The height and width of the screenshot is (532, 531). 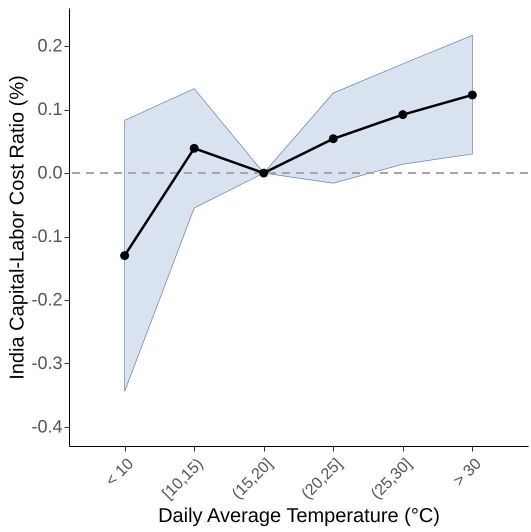 What do you see at coordinates (299, 516) in the screenshot?
I see `x-axis-title: Daily Average Temperature (°C)` at bounding box center [299, 516].